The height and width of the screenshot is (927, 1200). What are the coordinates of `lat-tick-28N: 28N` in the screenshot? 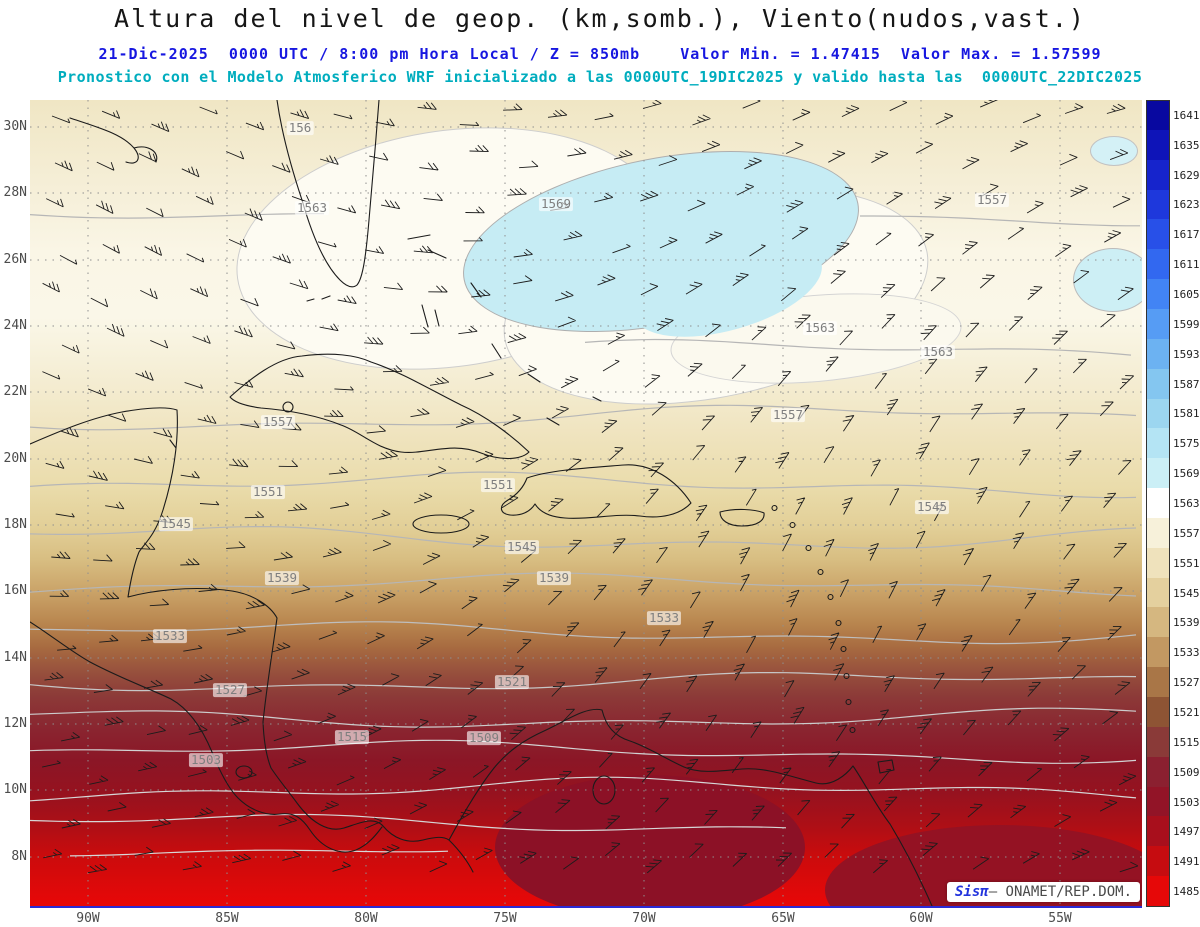 It's located at (15, 192).